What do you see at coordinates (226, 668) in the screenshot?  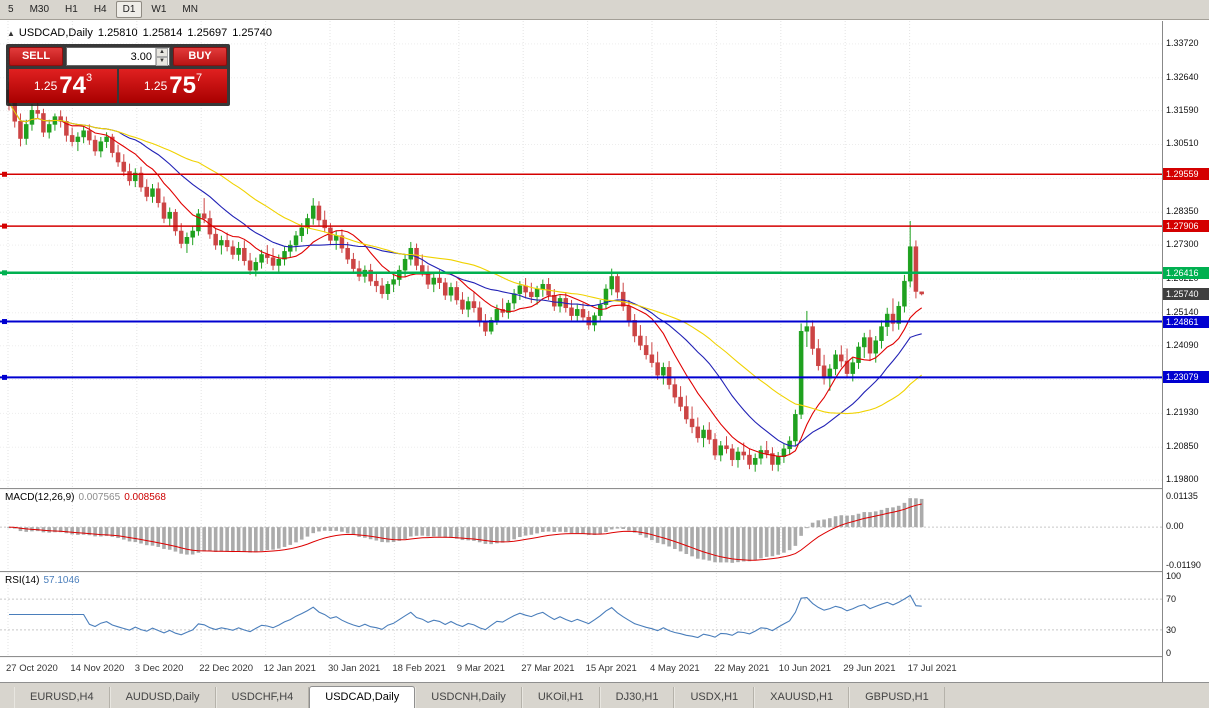 I see `time-axis-label: 22 Dec 2020` at bounding box center [226, 668].